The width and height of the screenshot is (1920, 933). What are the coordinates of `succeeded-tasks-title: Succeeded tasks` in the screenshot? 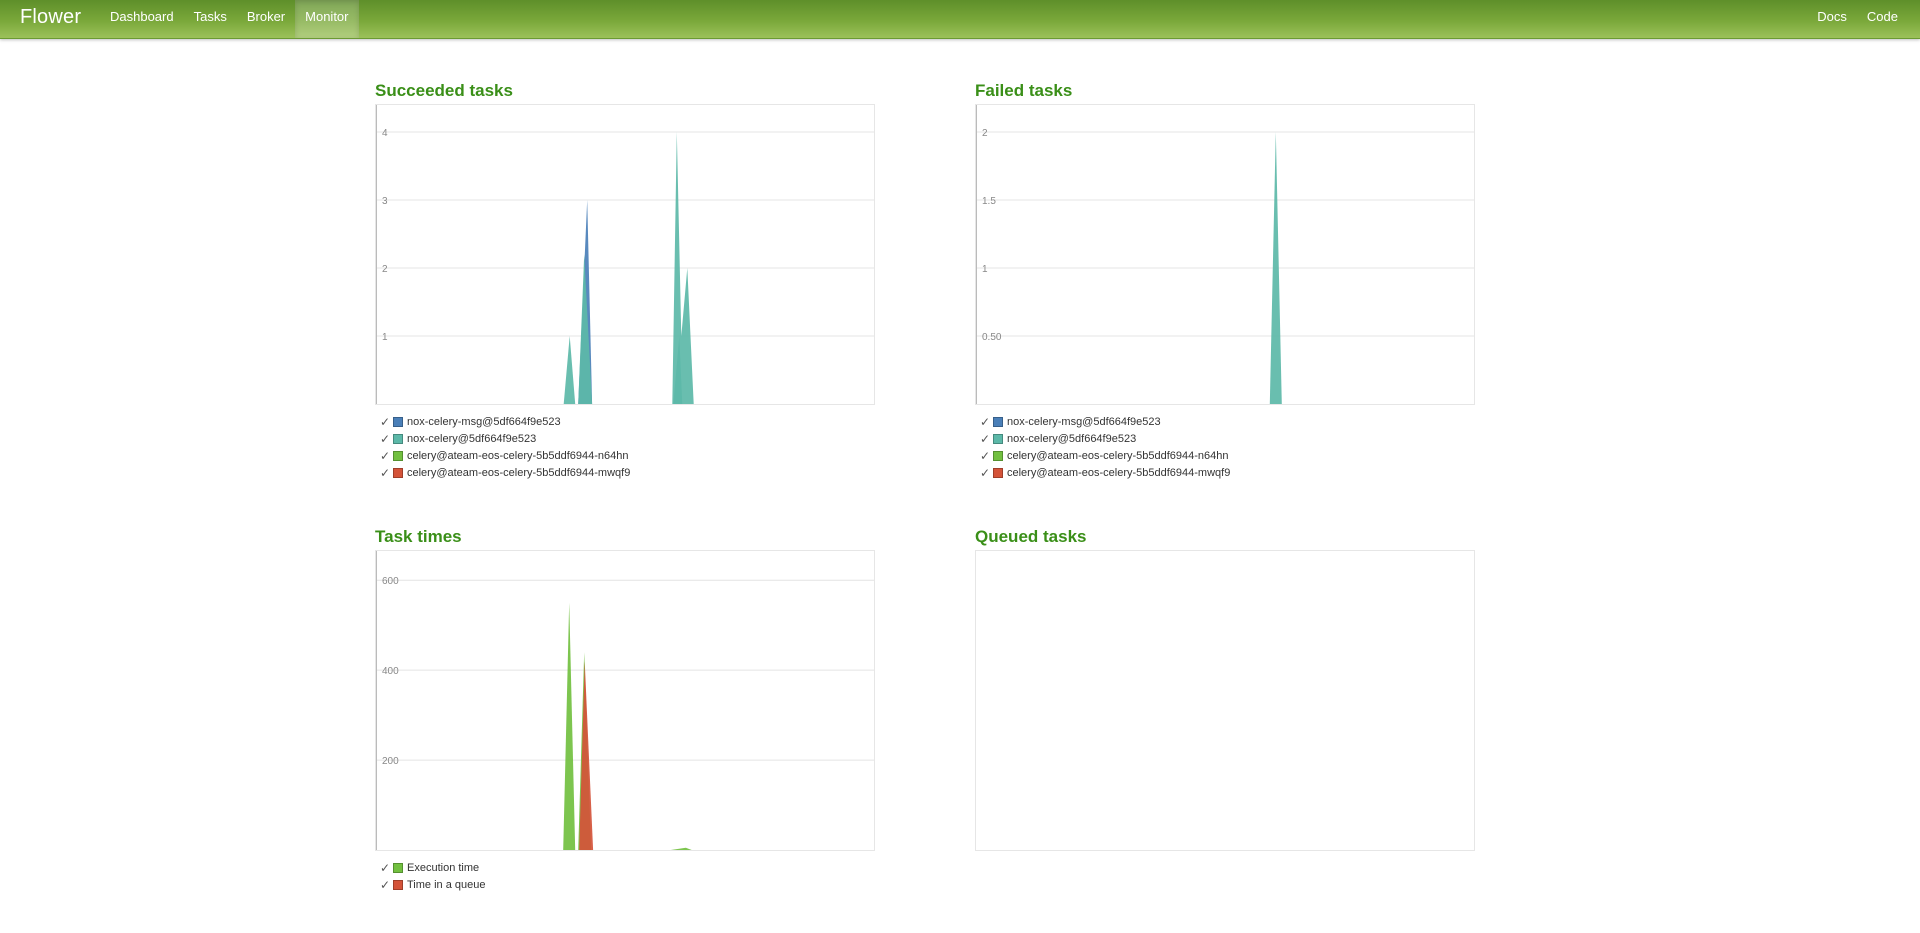 It's located at (444, 90).